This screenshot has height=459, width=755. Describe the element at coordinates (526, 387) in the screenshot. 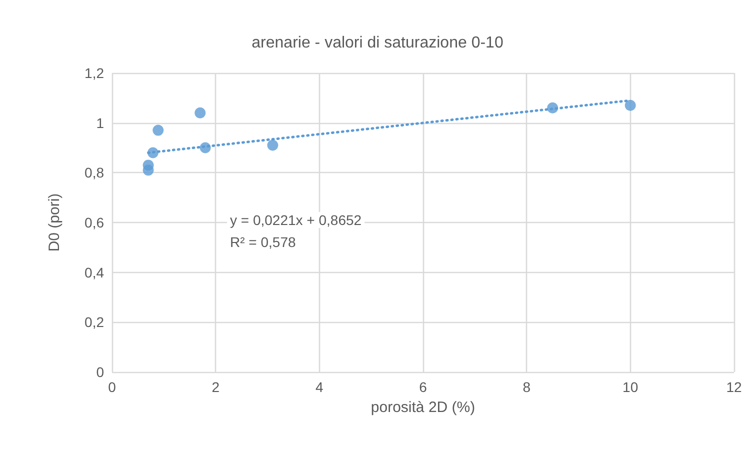

I see `x-tick-label: 8` at that location.